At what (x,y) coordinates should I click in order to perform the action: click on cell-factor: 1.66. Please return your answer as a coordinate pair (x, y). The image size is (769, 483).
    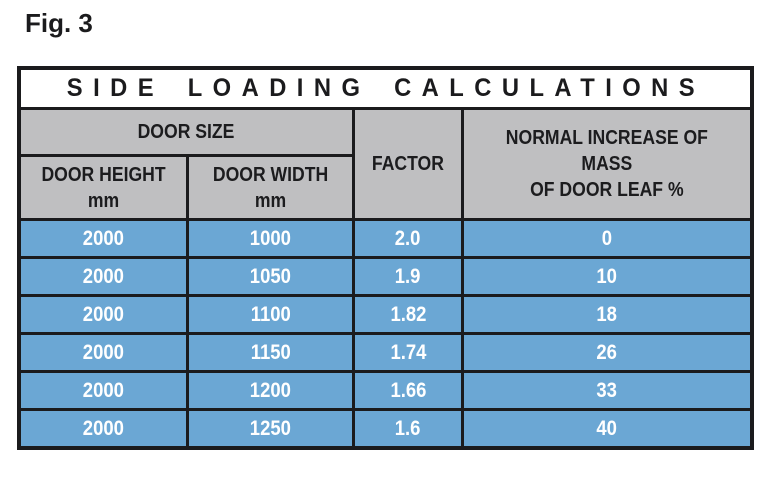
    Looking at the image, I should click on (408, 390).